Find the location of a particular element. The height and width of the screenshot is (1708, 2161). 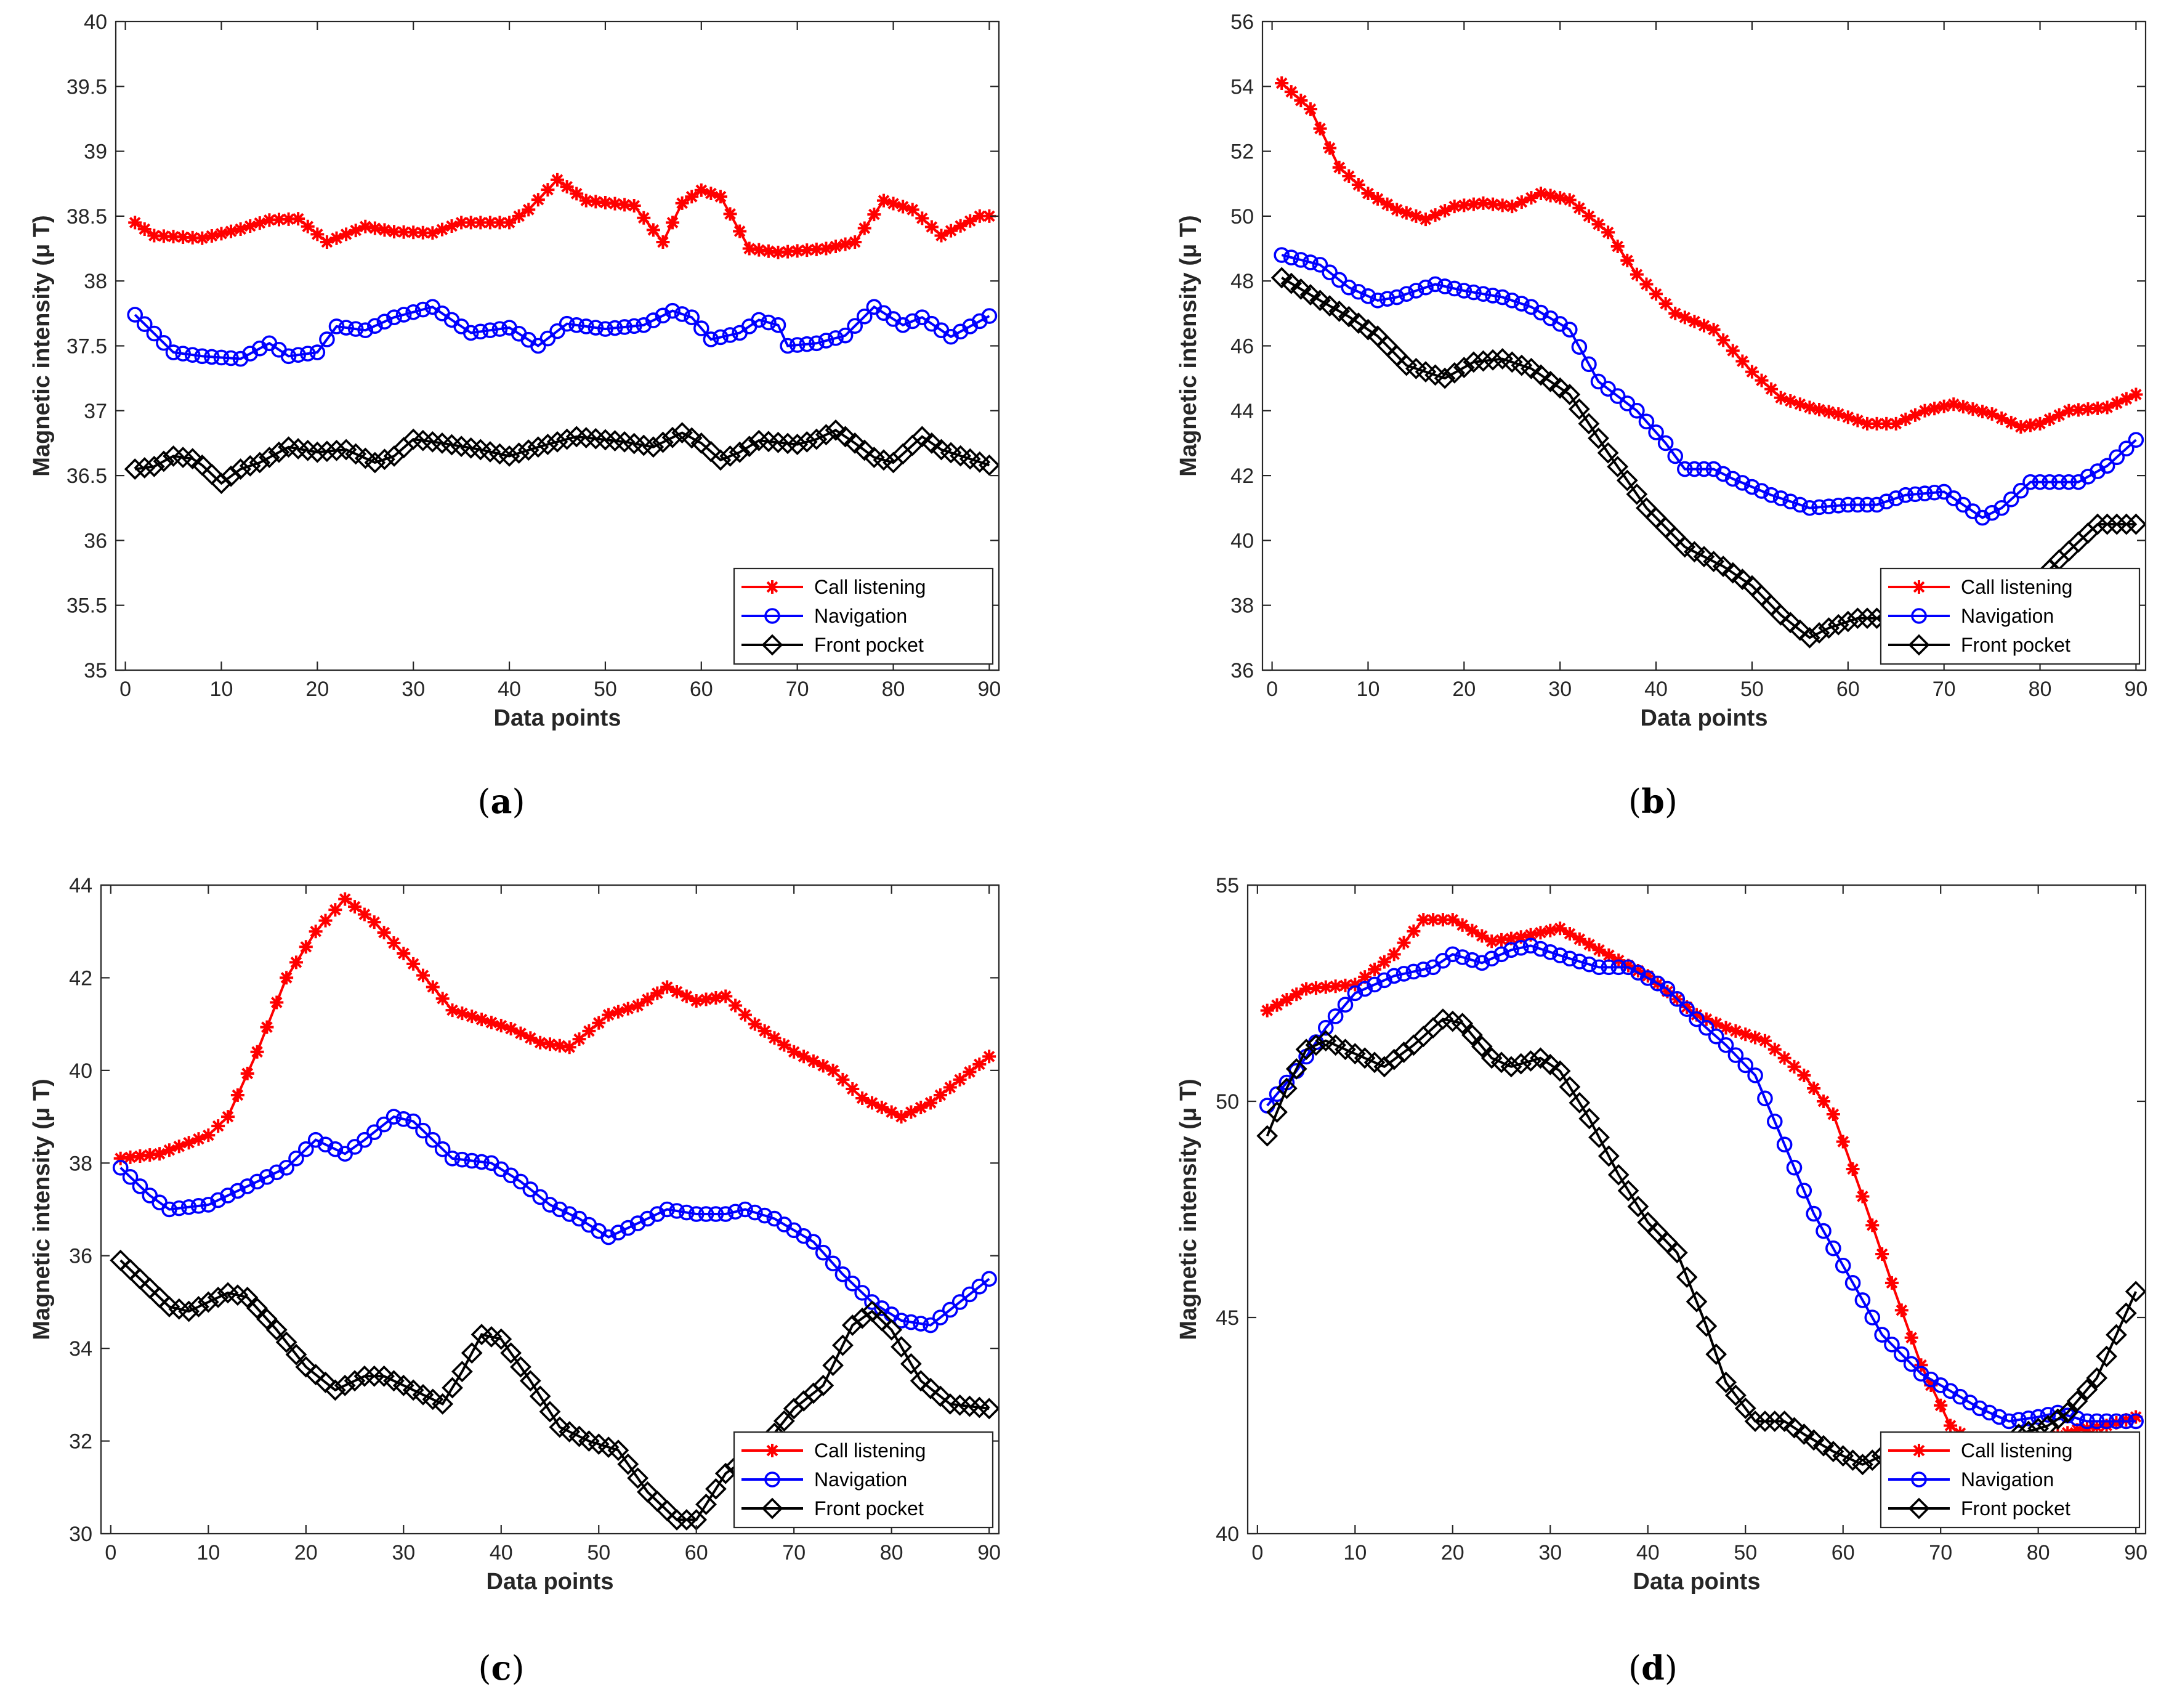

x-tick-label: 60 is located at coordinates (1848, 689).